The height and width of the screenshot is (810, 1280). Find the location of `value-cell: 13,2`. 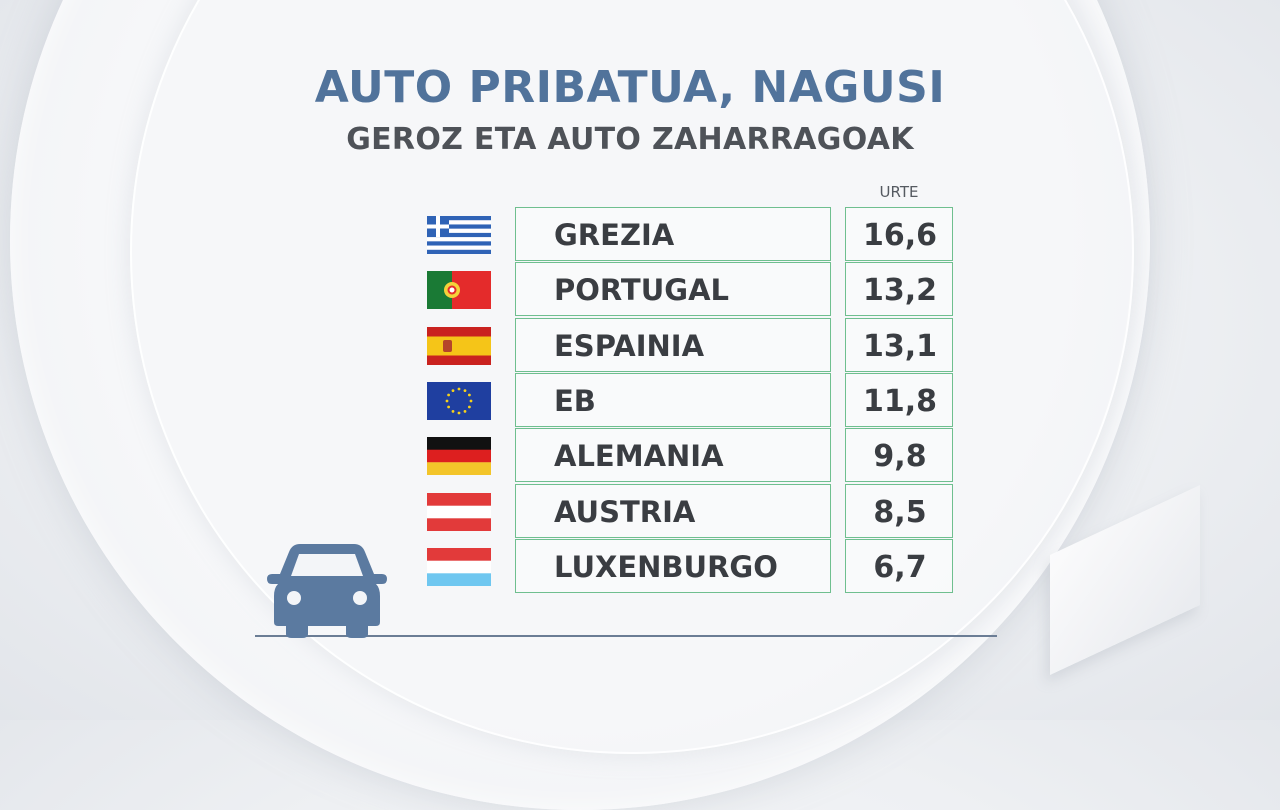

value-cell: 13,2 is located at coordinates (899, 289).